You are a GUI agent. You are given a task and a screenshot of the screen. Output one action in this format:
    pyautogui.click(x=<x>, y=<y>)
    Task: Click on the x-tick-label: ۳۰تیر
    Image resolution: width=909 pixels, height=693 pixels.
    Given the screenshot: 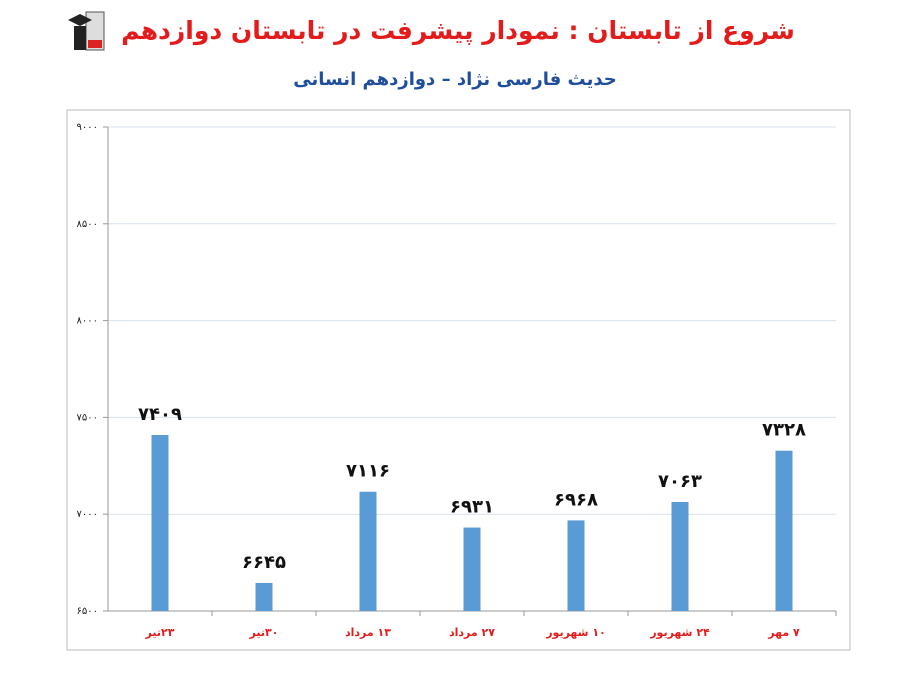 What is the action you would take?
    pyautogui.click(x=264, y=632)
    